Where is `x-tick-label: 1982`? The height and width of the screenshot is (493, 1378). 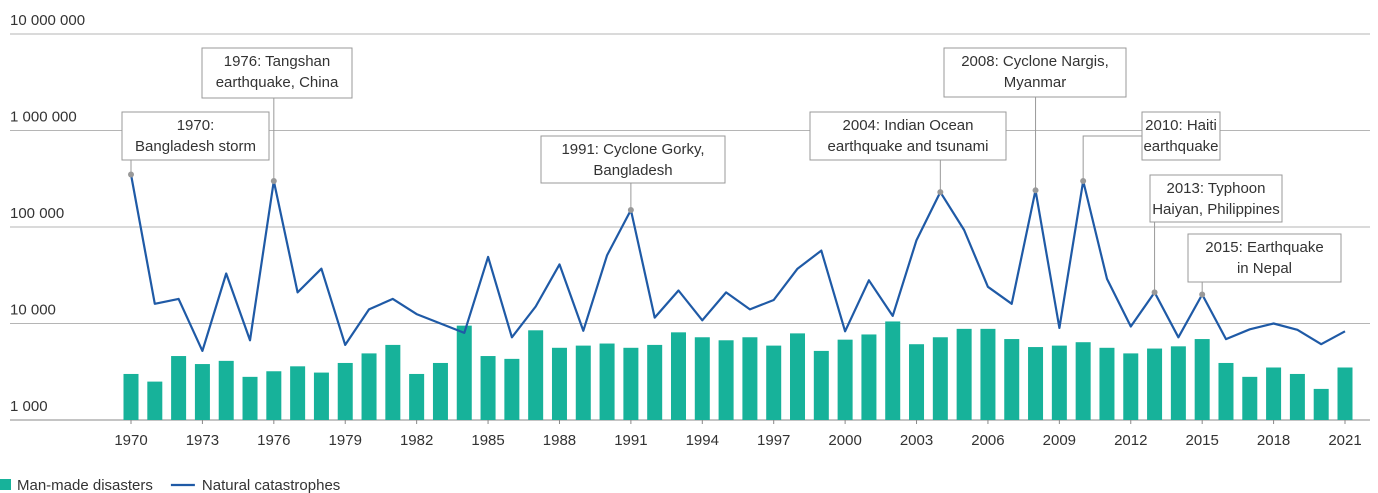
x-tick-label: 1982 is located at coordinates (416, 440).